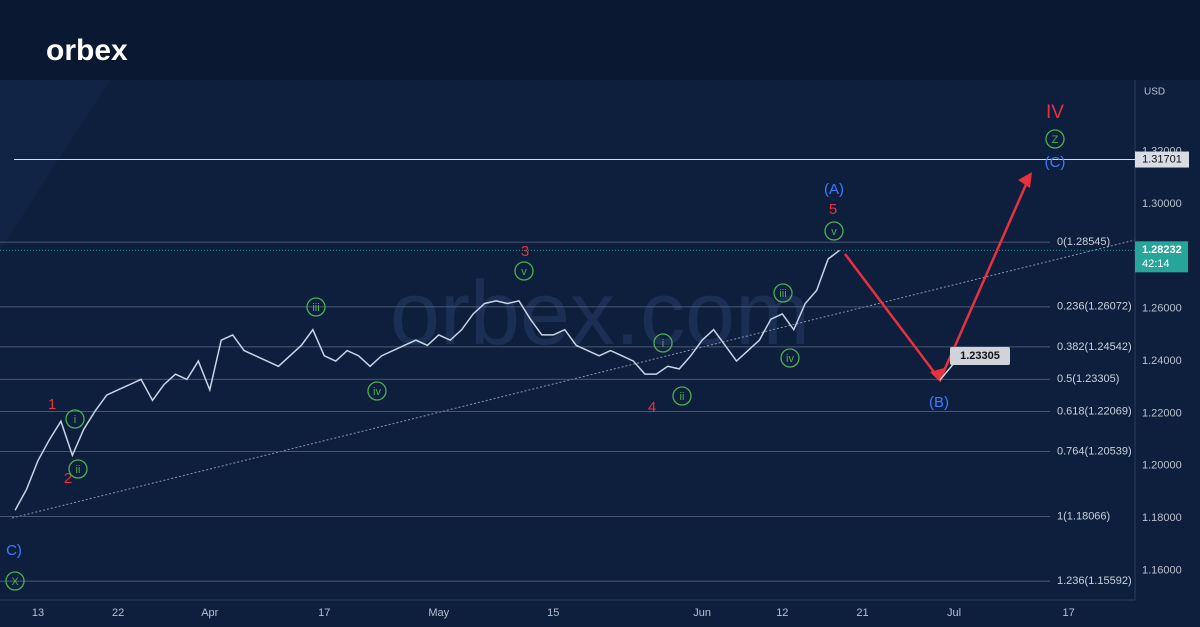 Image resolution: width=1200 pixels, height=627 pixels. Describe the element at coordinates (438, 613) in the screenshot. I see `x-tick-label: May` at that location.